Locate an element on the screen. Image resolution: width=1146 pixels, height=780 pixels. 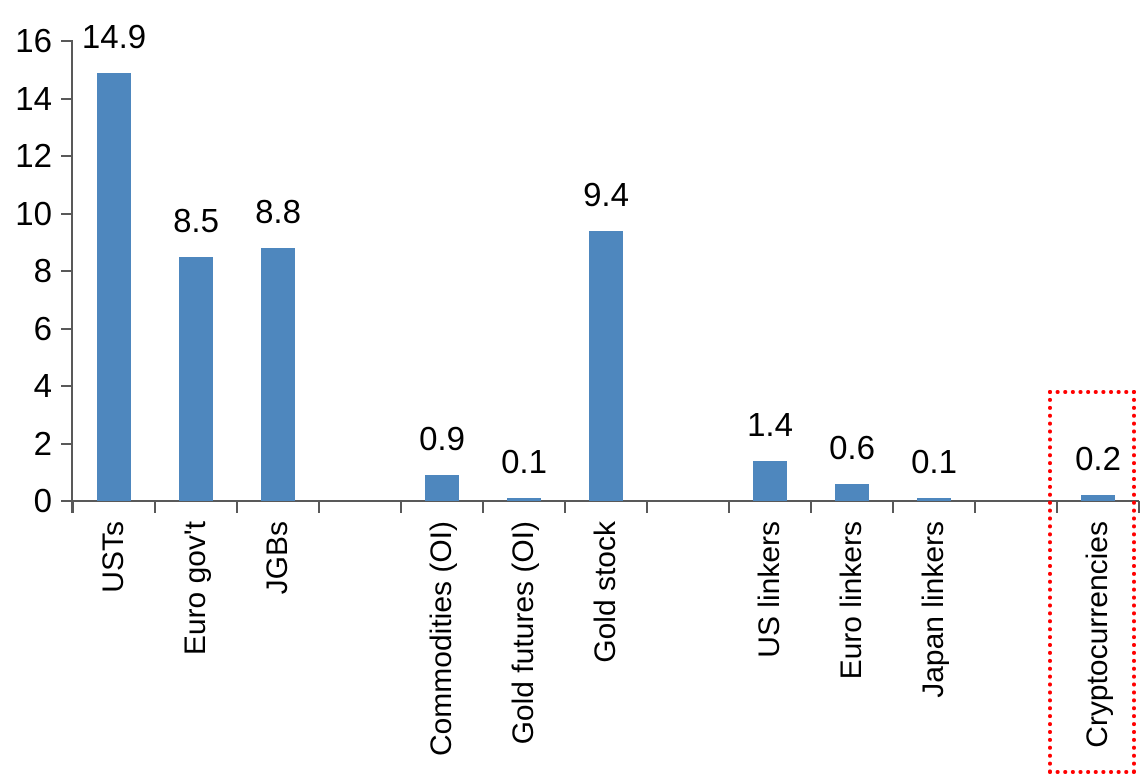
bar-value-label: 0.9 is located at coordinates (442, 438).